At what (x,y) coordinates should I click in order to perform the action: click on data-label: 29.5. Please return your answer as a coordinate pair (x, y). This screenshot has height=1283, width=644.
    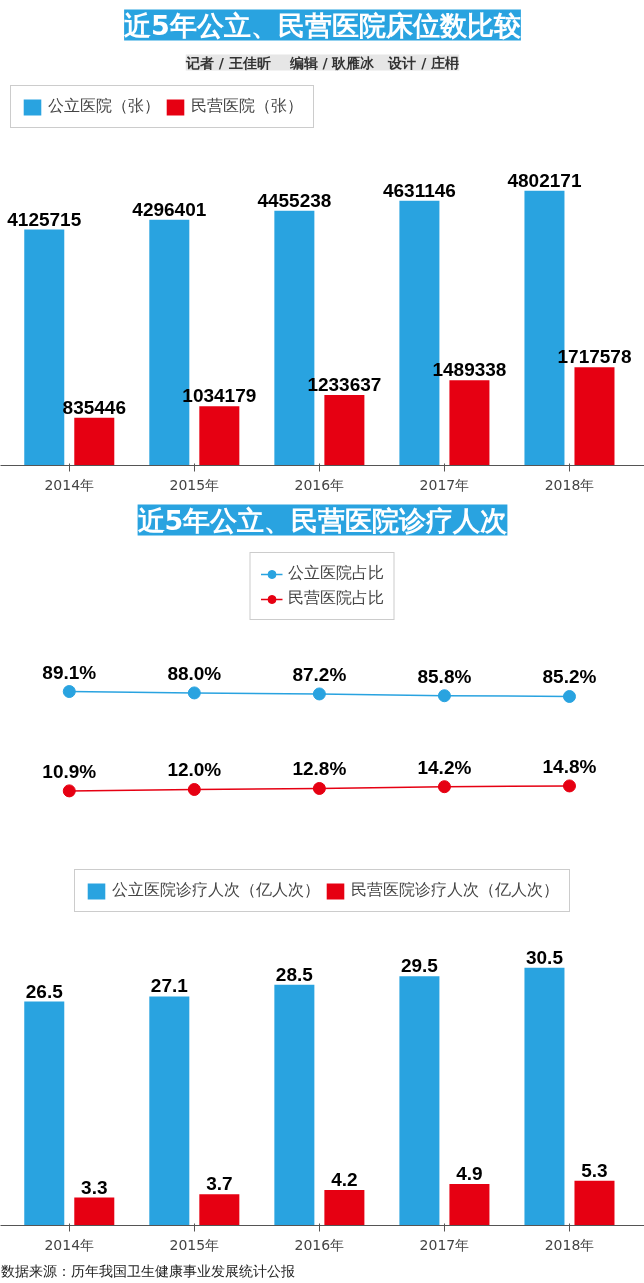
    Looking at the image, I should click on (419, 966).